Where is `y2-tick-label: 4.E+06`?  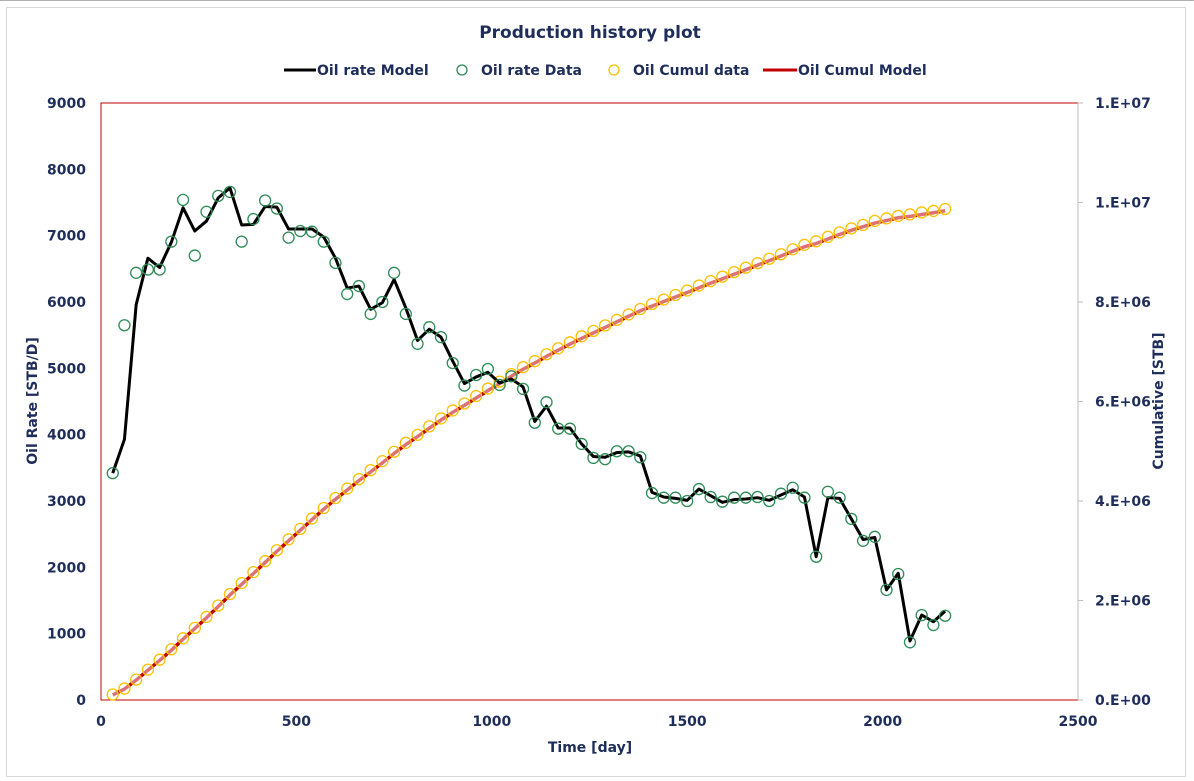
y2-tick-label: 4.E+06 is located at coordinates (1123, 502).